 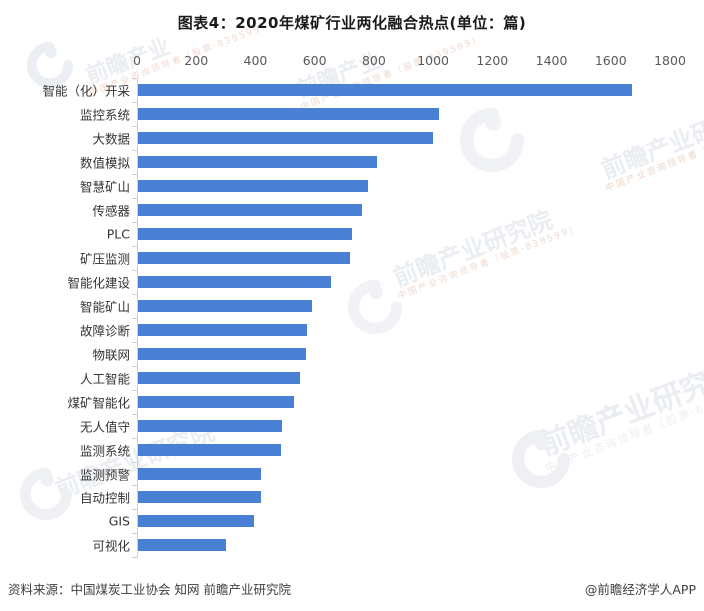 I want to click on bar-row: 智能矿山, so click(x=352, y=306).